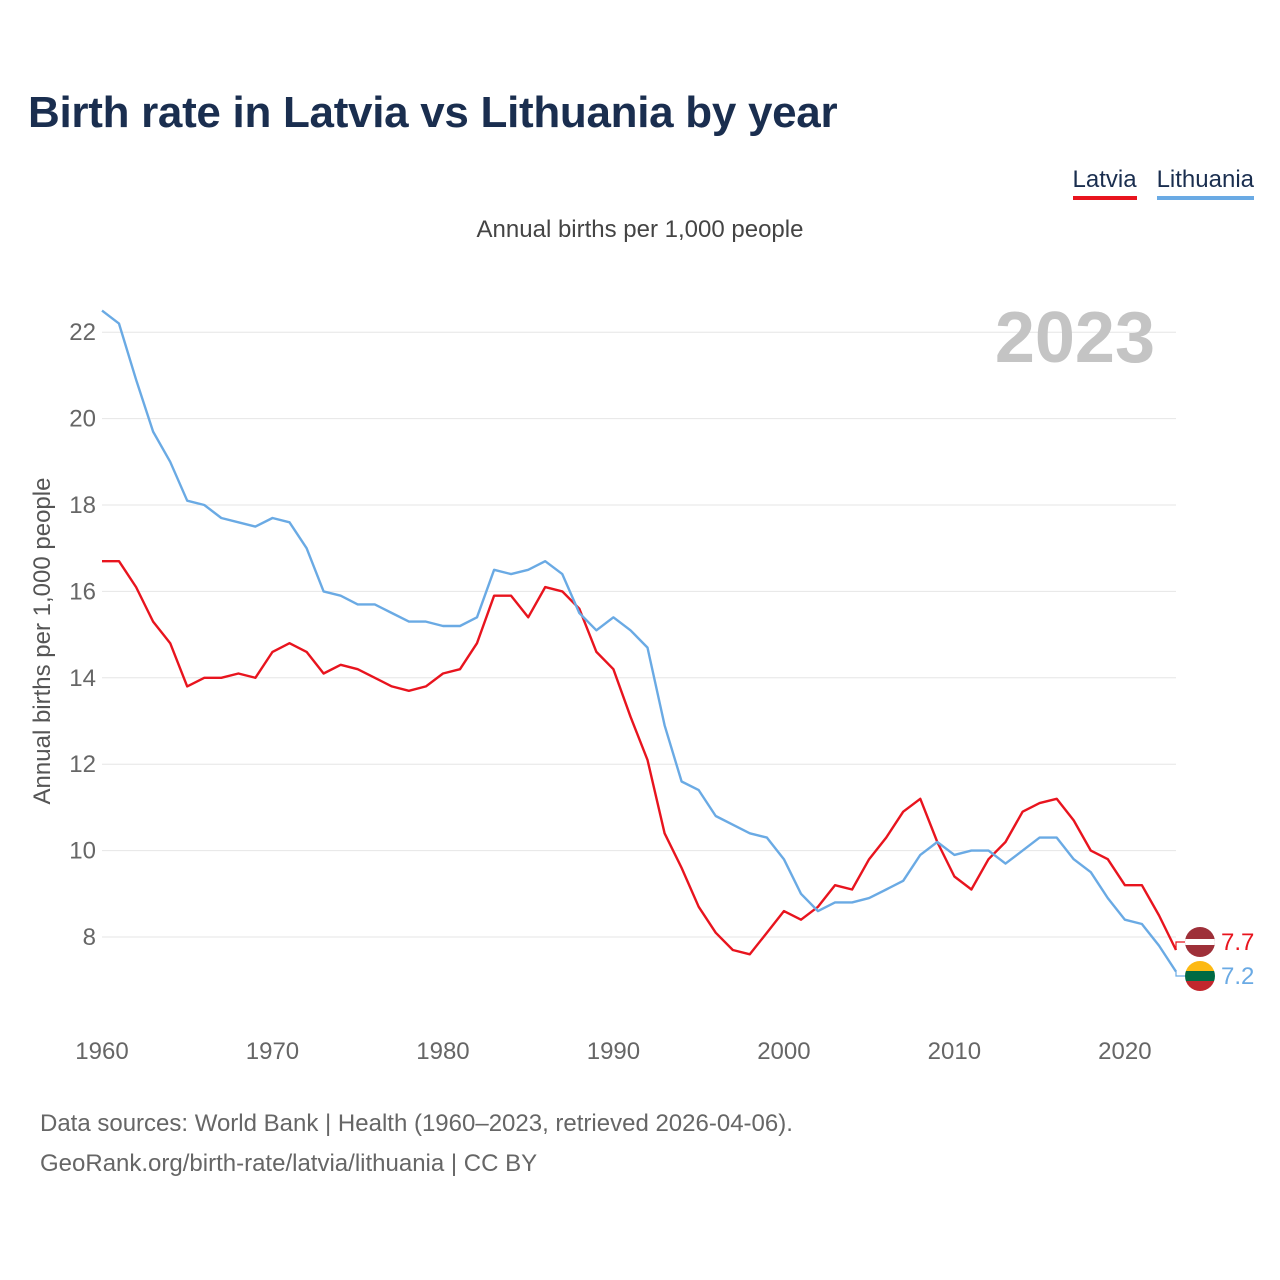  Describe the element at coordinates (82, 678) in the screenshot. I see `y-tick-label-14: 14` at that location.